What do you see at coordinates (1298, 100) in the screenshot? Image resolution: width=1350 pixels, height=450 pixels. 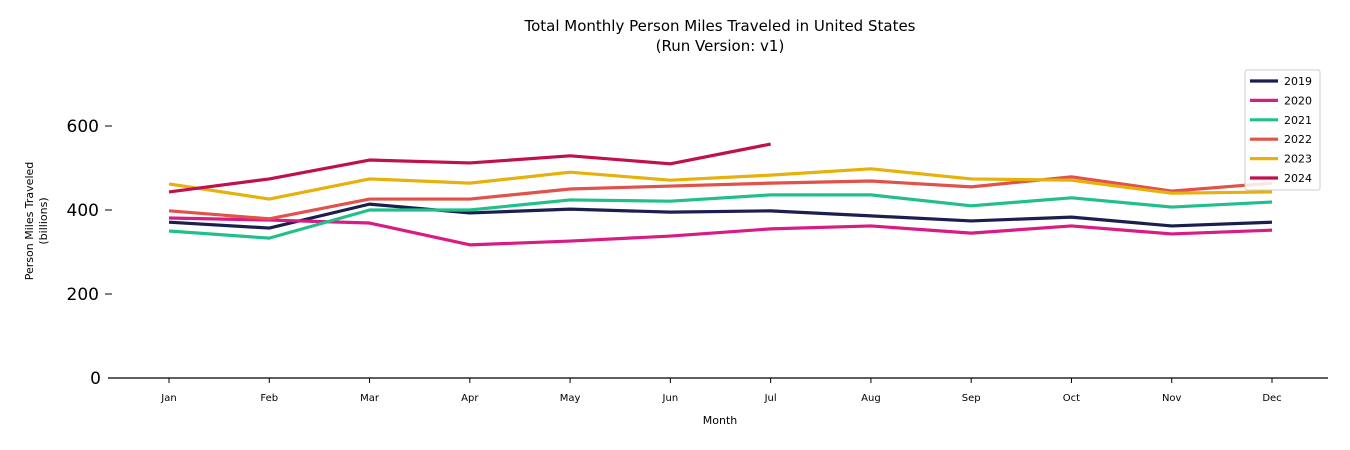 I see `legend-label: 2020` at bounding box center [1298, 100].